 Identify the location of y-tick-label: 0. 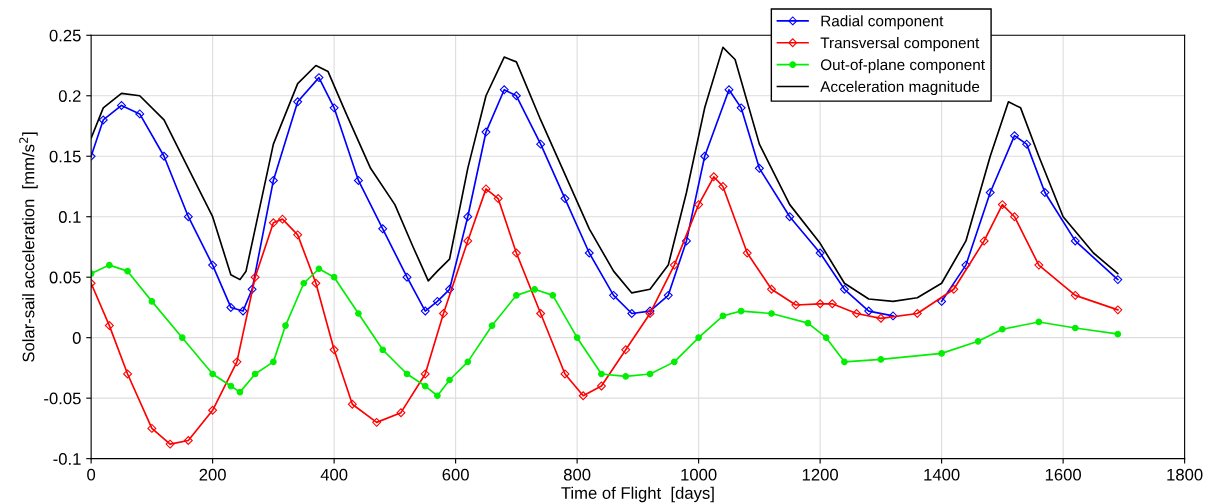
(76, 338).